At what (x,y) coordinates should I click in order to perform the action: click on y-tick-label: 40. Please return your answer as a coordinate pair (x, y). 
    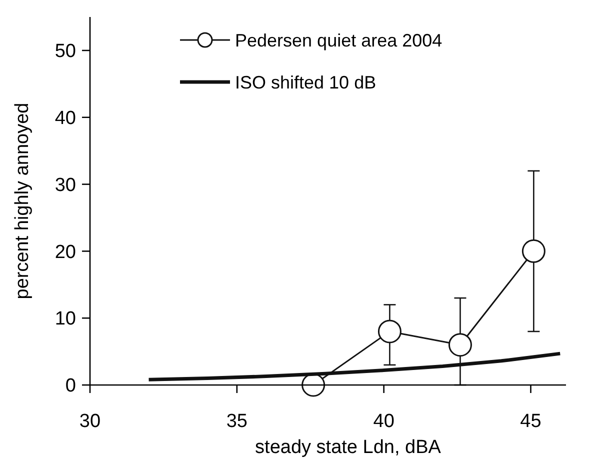
    Looking at the image, I should click on (65, 119).